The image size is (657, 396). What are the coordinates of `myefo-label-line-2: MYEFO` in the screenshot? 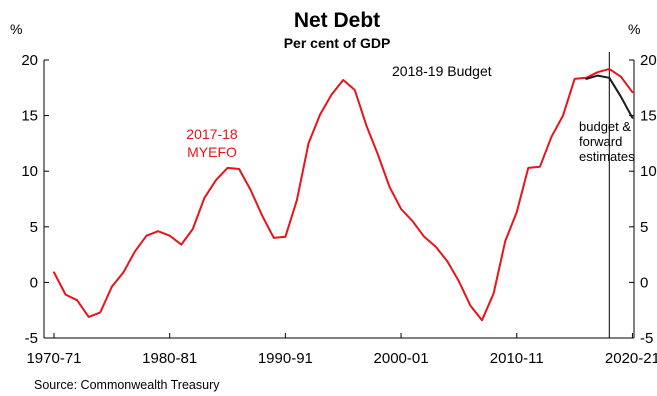 It's located at (212, 152).